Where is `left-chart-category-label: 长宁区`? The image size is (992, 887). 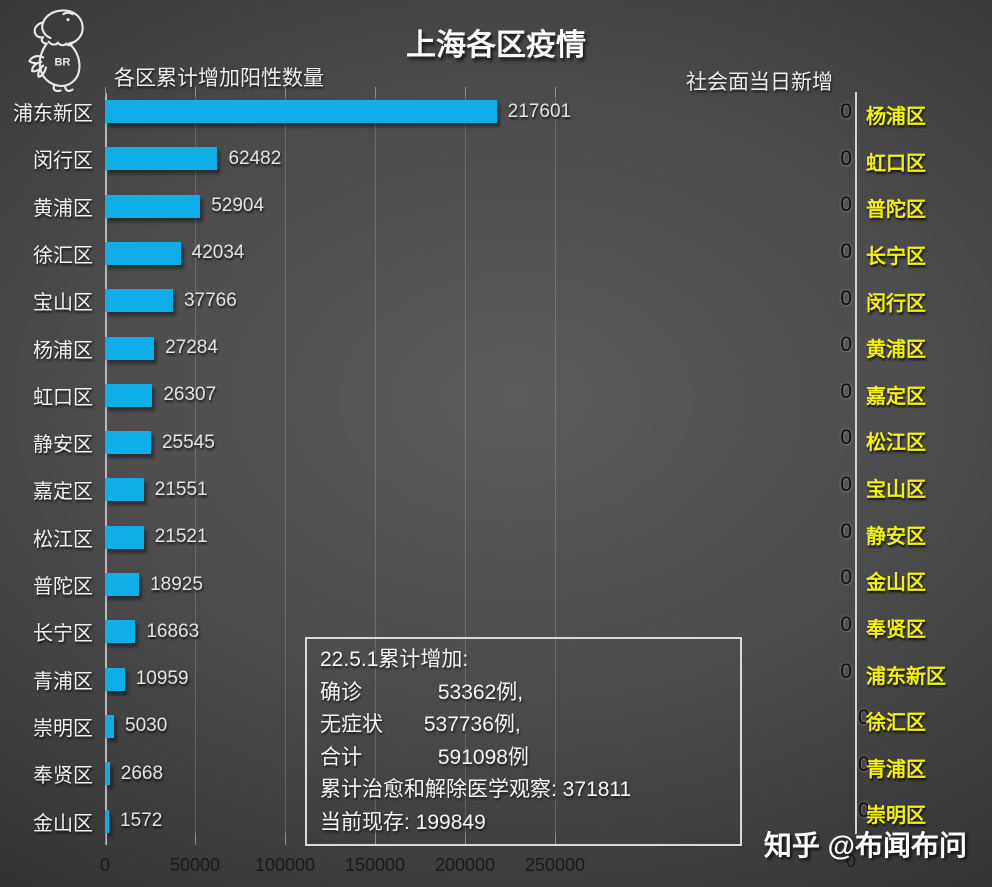 left-chart-category-label: 长宁区 is located at coordinates (63, 634).